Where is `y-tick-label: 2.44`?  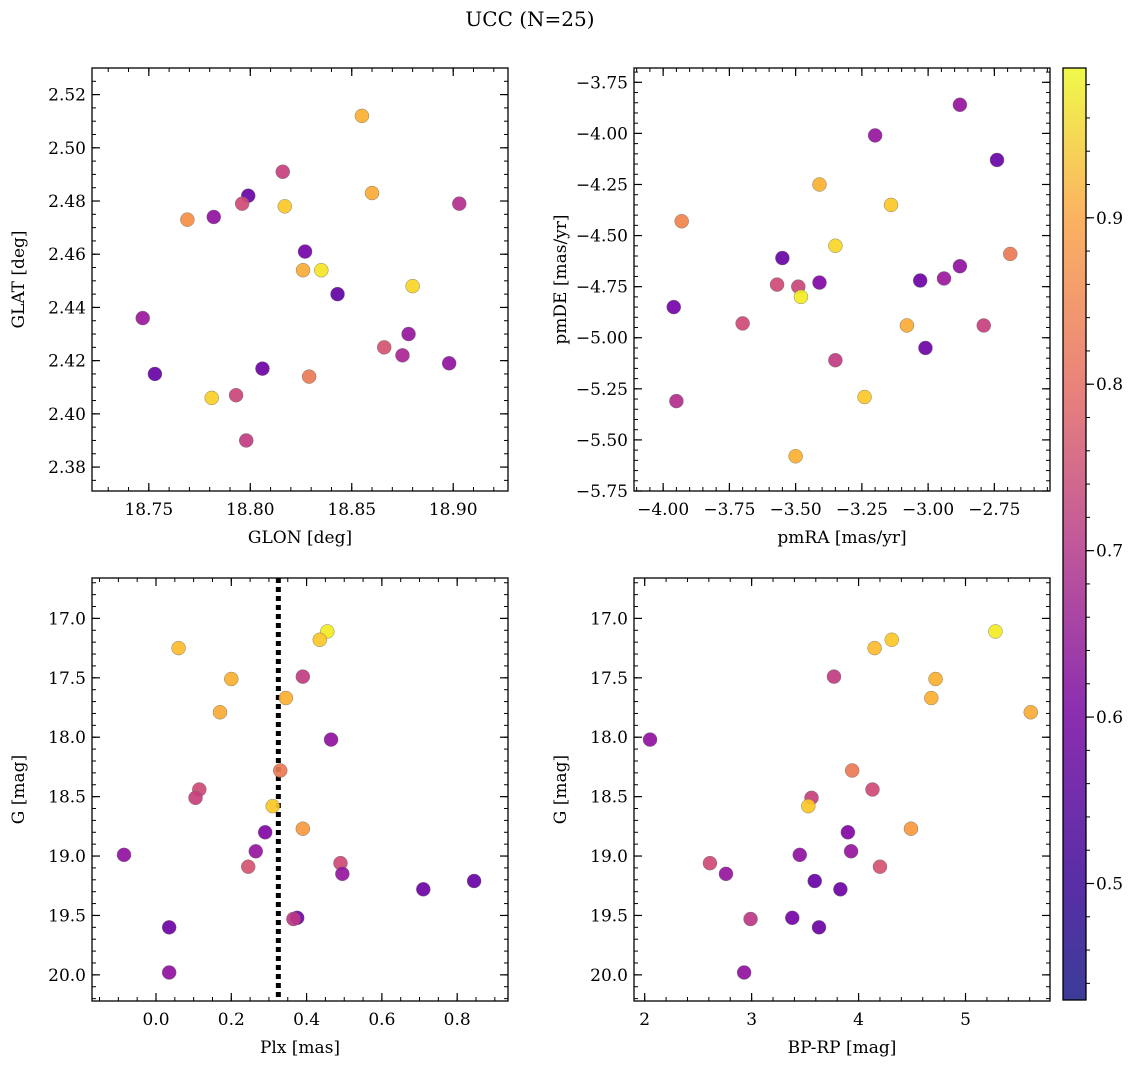 y-tick-label: 2.44 is located at coordinates (67, 308).